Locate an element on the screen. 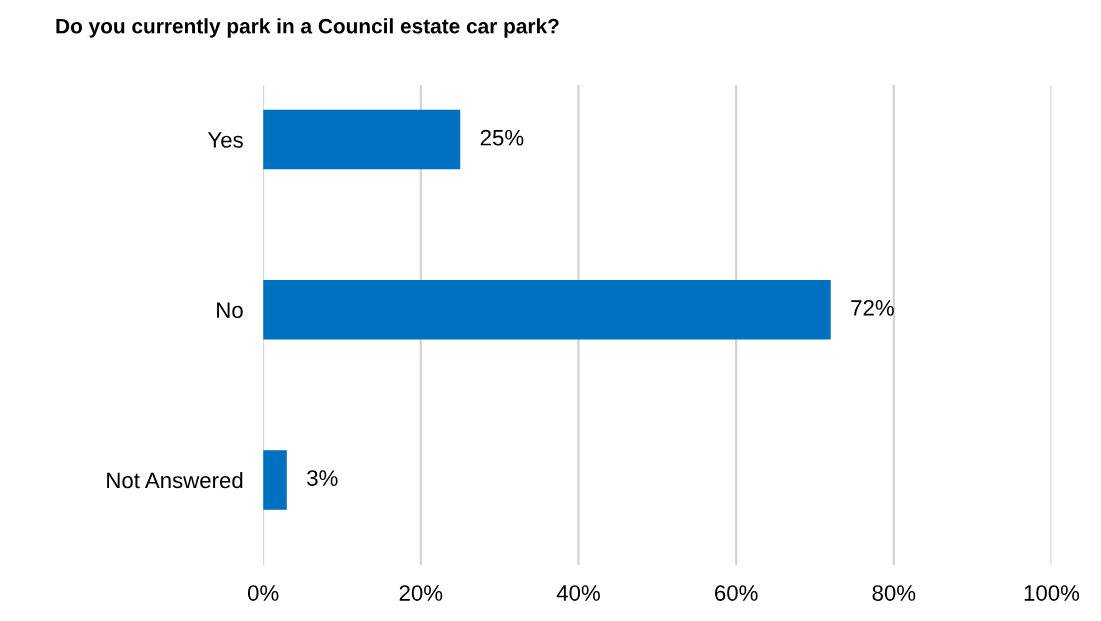 The height and width of the screenshot is (621, 1101). data-label: 72% is located at coordinates (872, 308).